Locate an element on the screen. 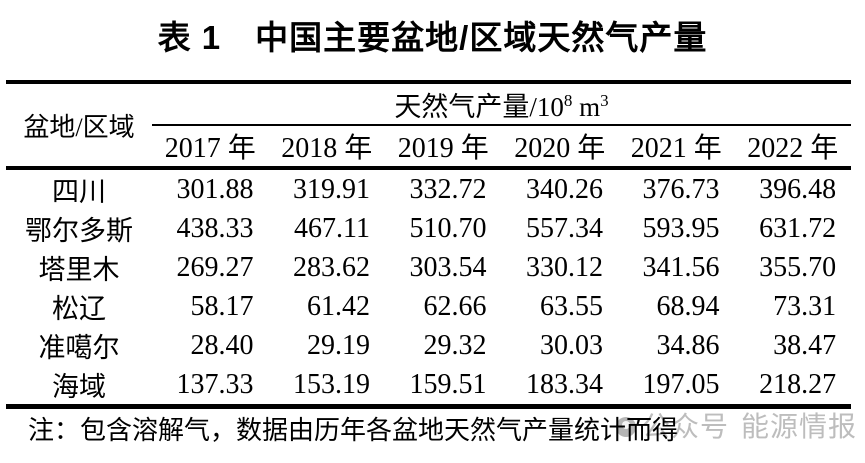 The width and height of the screenshot is (865, 463). table-cell: 332.72 is located at coordinates (448, 189).